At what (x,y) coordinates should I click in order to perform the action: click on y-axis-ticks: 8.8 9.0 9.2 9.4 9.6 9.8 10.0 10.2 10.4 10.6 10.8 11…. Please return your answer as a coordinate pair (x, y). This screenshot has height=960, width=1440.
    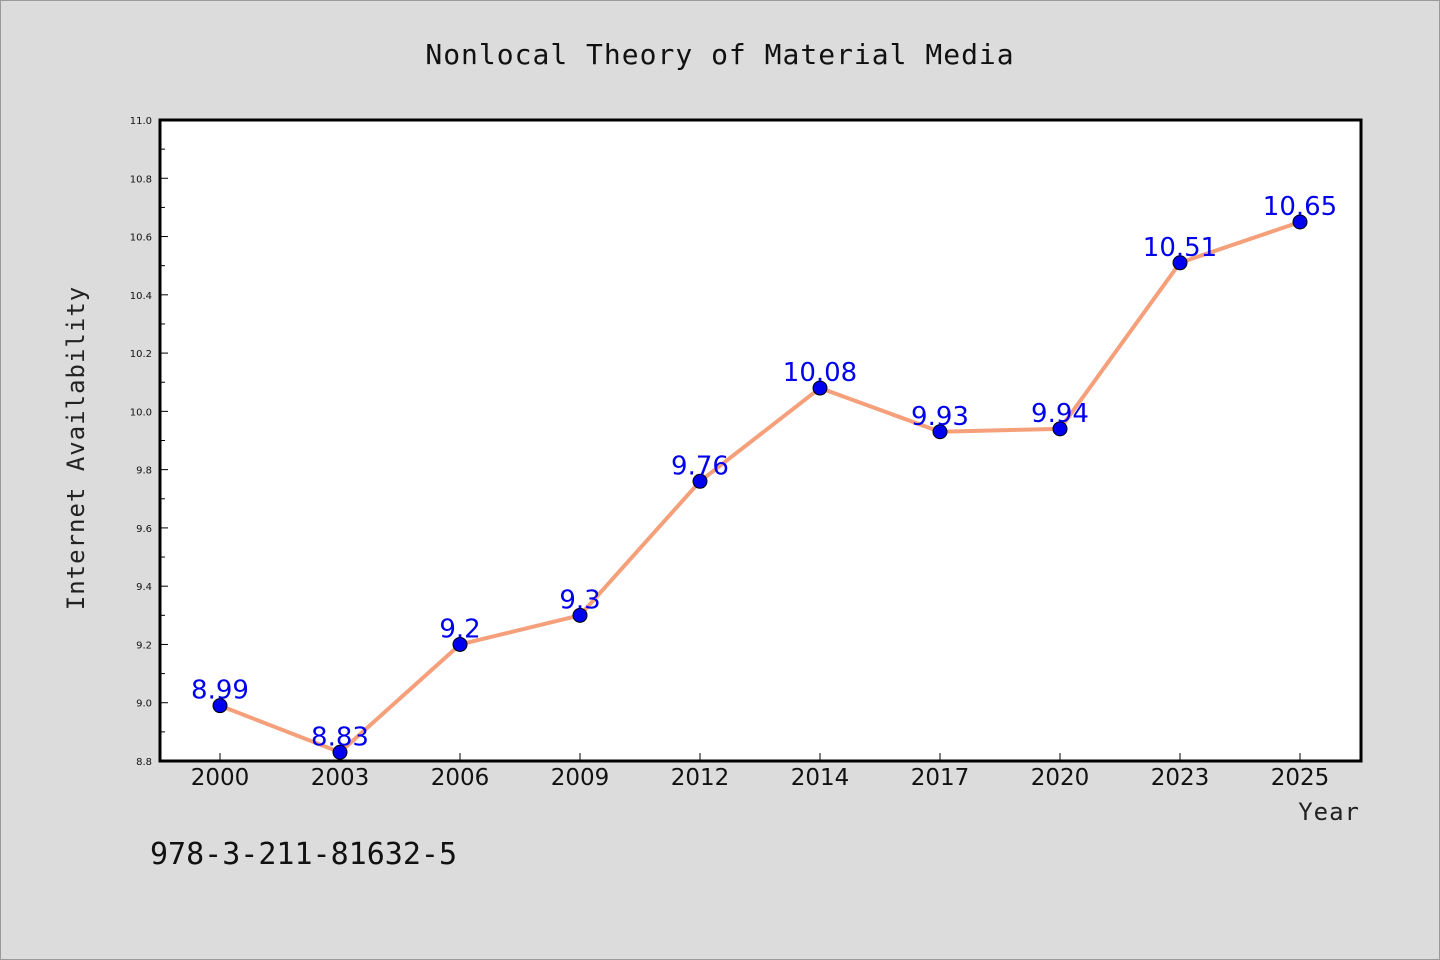
    Looking at the image, I should click on (149, 442).